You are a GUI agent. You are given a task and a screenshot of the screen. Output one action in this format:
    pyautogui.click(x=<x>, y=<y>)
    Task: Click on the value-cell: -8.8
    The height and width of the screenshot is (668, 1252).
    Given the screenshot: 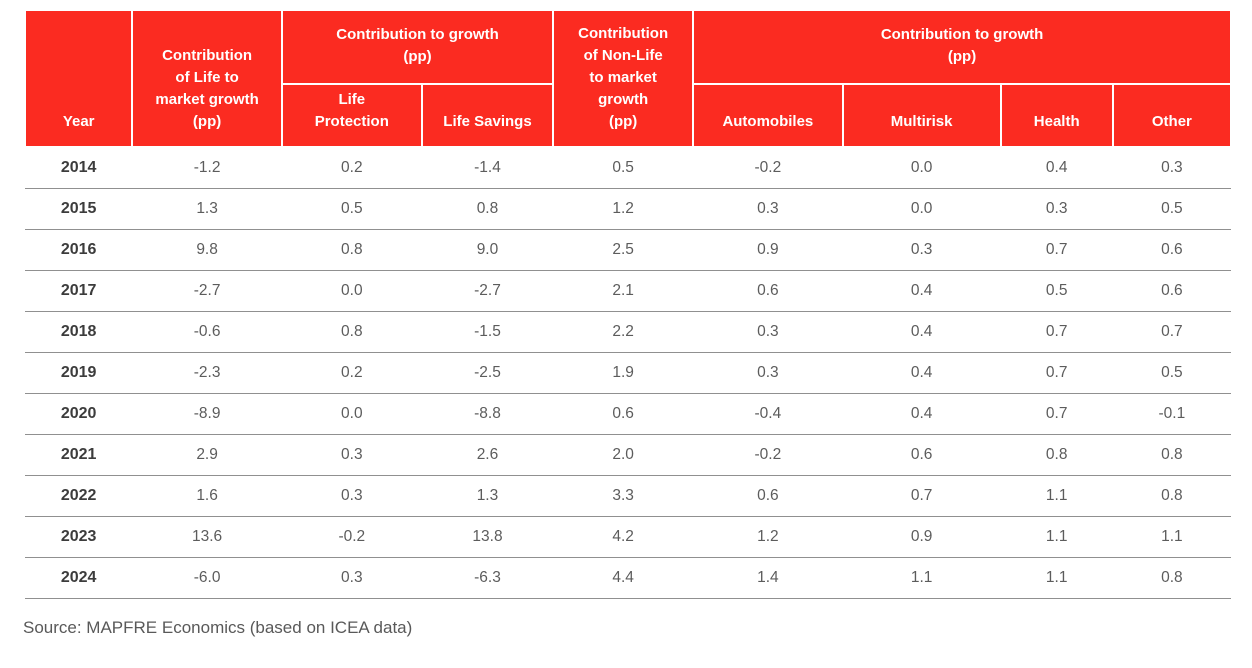 What is the action you would take?
    pyautogui.click(x=487, y=414)
    